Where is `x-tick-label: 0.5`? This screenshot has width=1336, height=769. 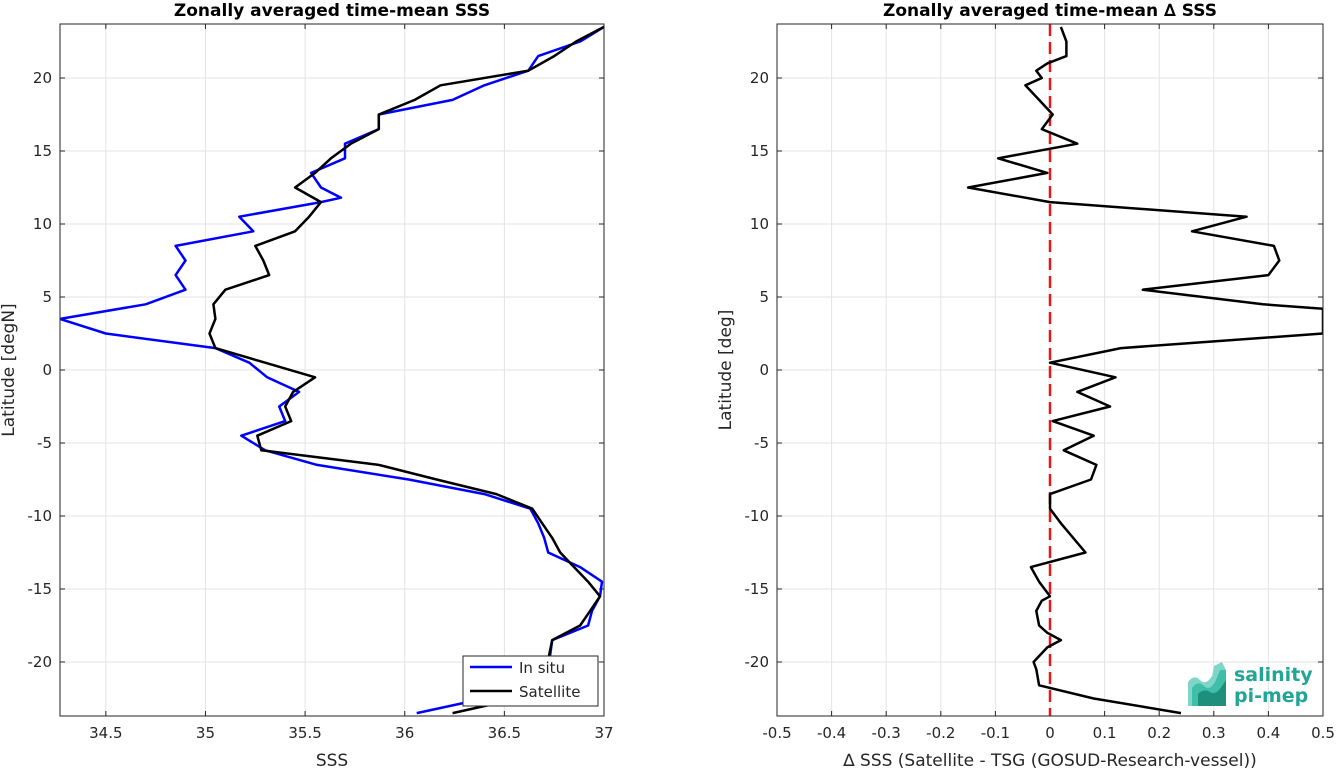 x-tick-label: 0.5 is located at coordinates (1323, 733).